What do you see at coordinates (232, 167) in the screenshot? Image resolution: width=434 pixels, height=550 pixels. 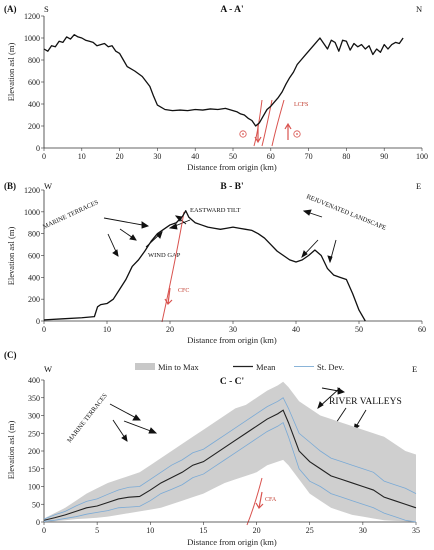 I see `panel-a-xlabel: Distance from origin (km)` at bounding box center [232, 167].